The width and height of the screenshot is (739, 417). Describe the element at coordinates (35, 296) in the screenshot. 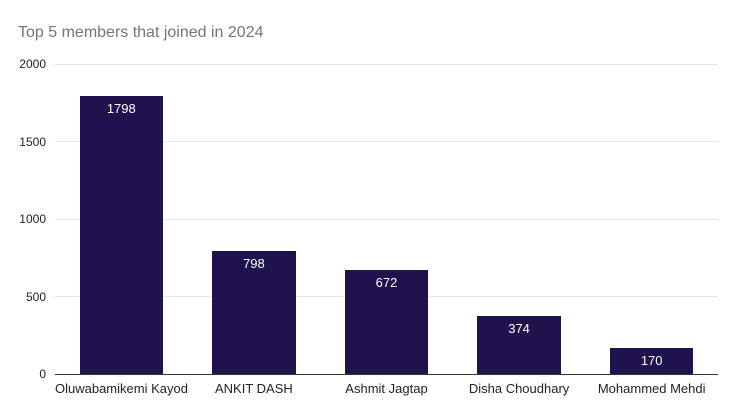

I see `y-axis-tick-label: 500` at that location.